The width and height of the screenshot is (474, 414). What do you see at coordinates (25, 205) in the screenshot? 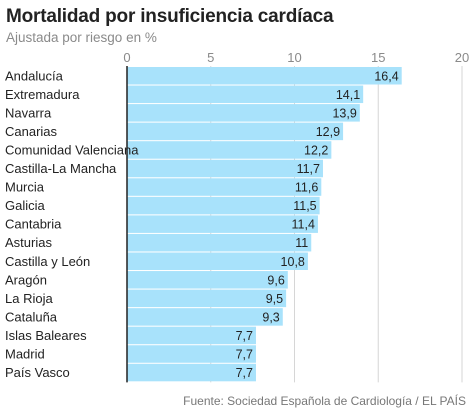
I see `category-label: Galicia` at bounding box center [25, 205].